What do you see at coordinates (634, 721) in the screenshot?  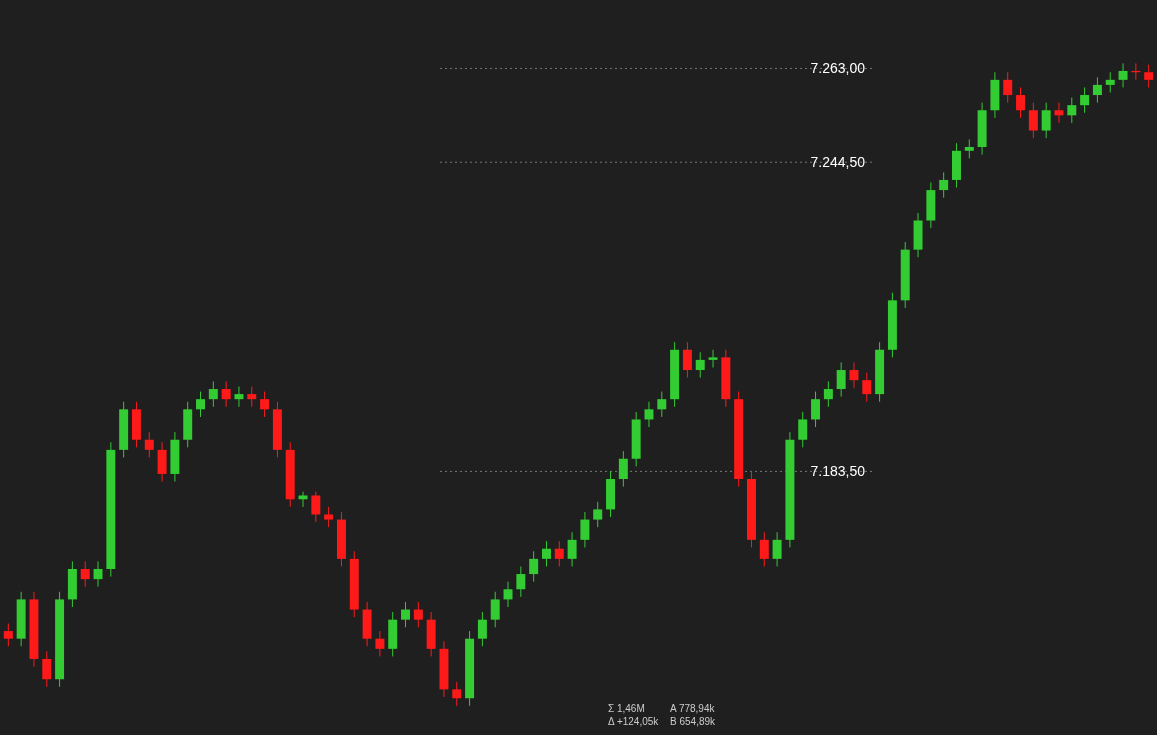 I see `annotation: Δ +124,05k` at bounding box center [634, 721].